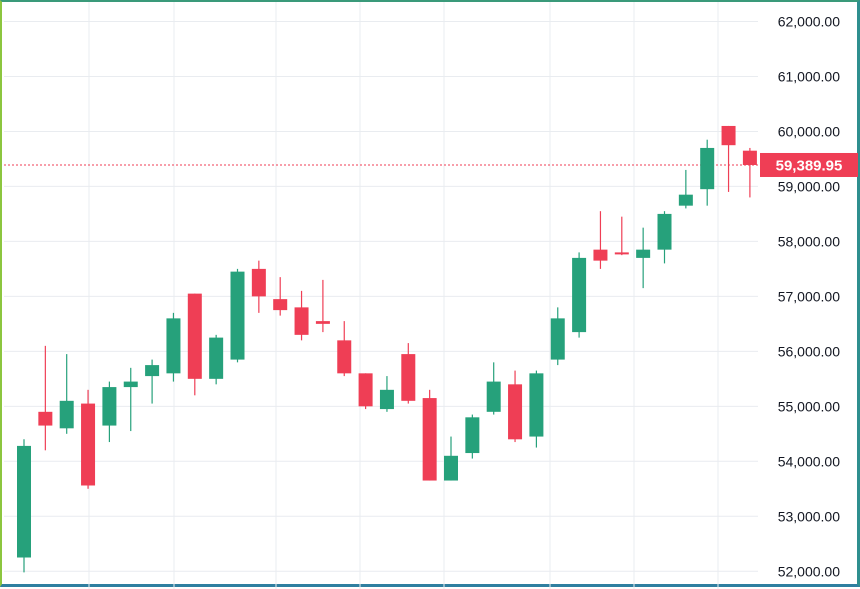  What do you see at coordinates (809, 571) in the screenshot?
I see `y-tick-label: 52,000.00` at bounding box center [809, 571].